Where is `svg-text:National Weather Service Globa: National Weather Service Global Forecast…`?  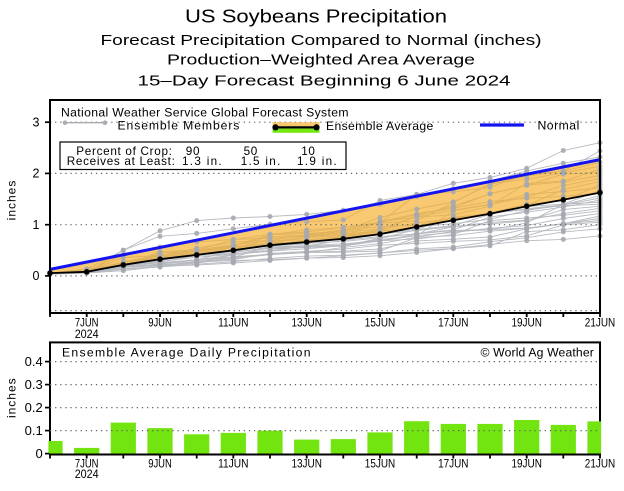 svg-text:National Weather Service Globa: National Weather Service Global Forecast… is located at coordinates (205, 113).